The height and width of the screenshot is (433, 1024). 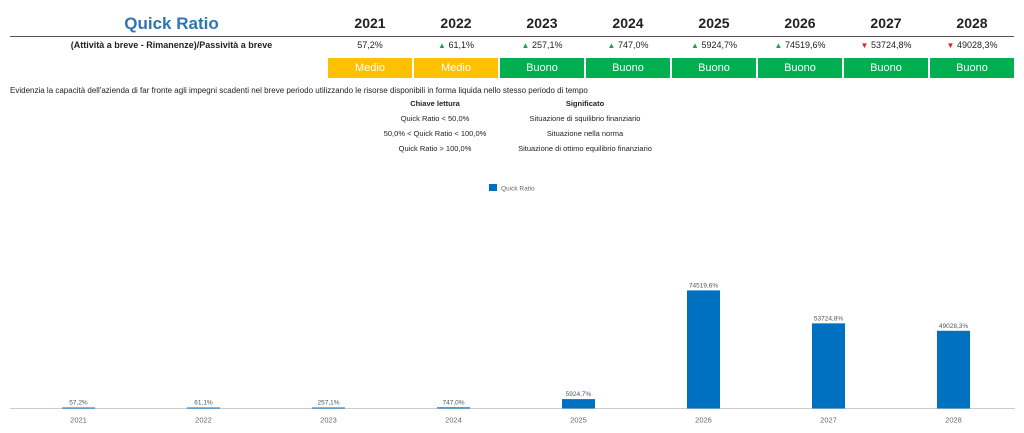 I want to click on year-header: 2023, so click(x=542, y=23).